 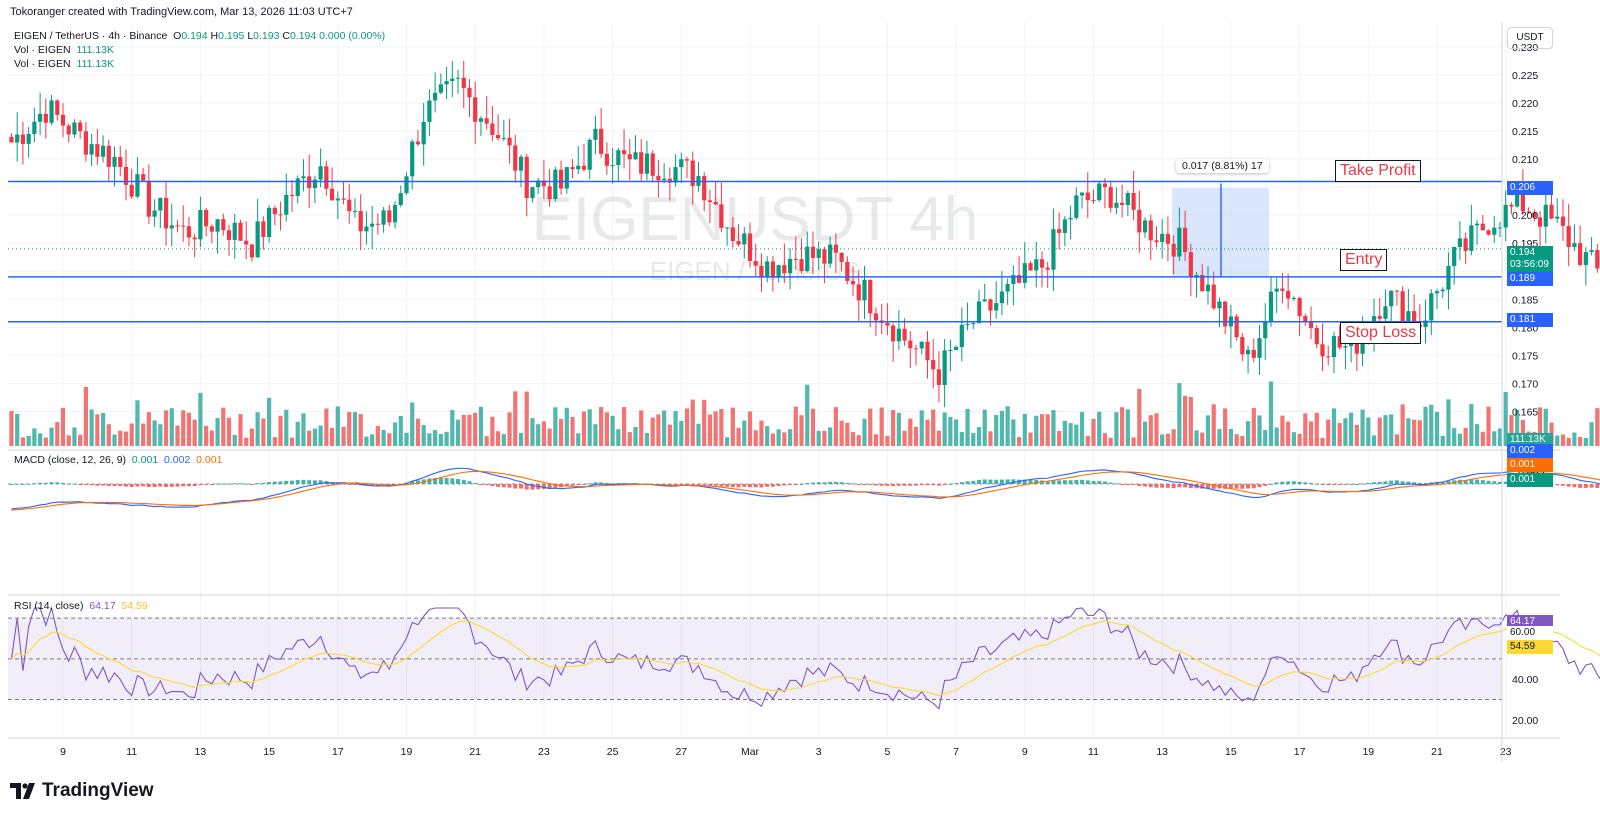 What do you see at coordinates (956, 752) in the screenshot?
I see `x-tick-label: 7` at bounding box center [956, 752].